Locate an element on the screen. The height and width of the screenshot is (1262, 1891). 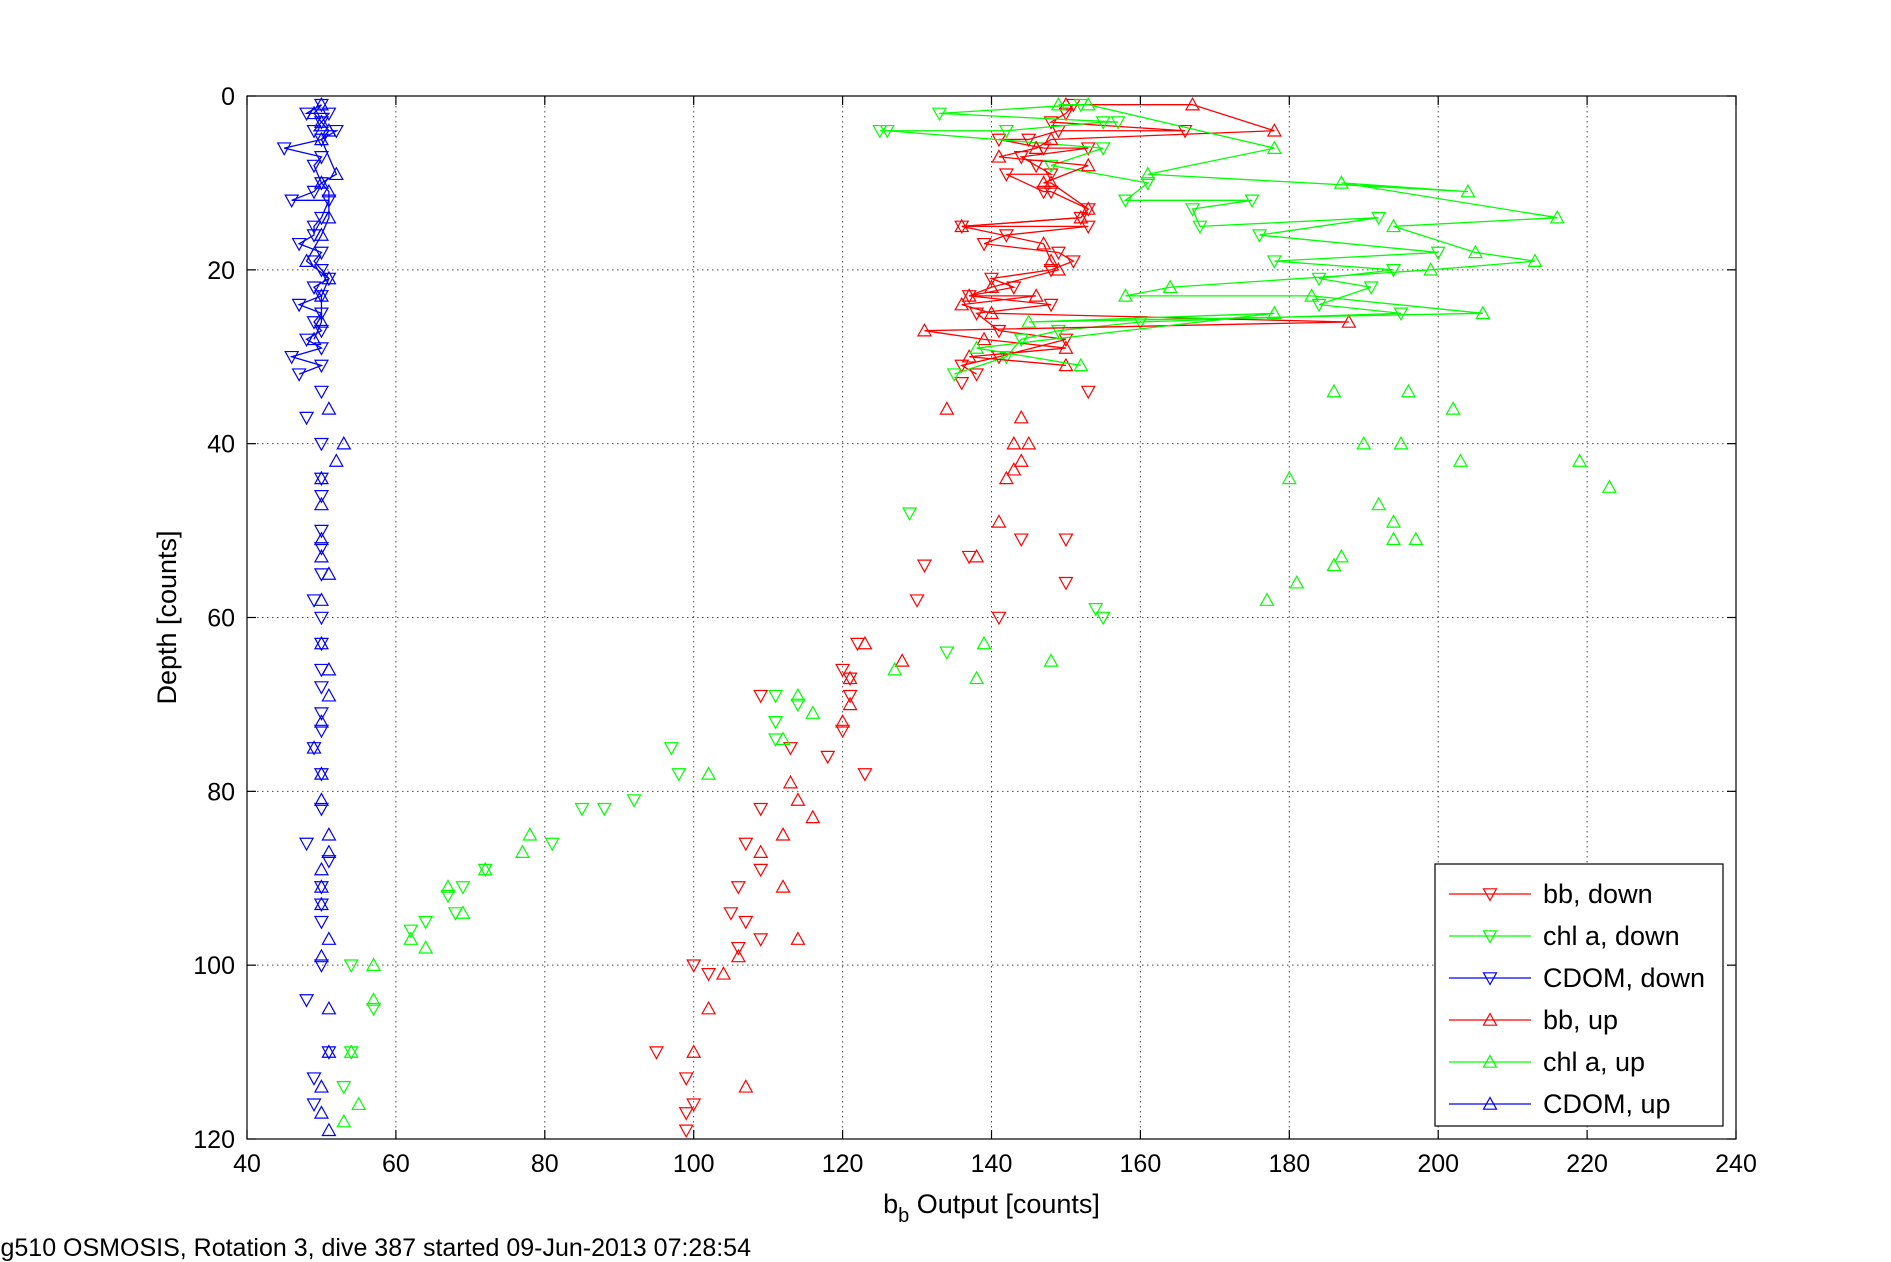
legend-label: bb, up is located at coordinates (1580, 1020).